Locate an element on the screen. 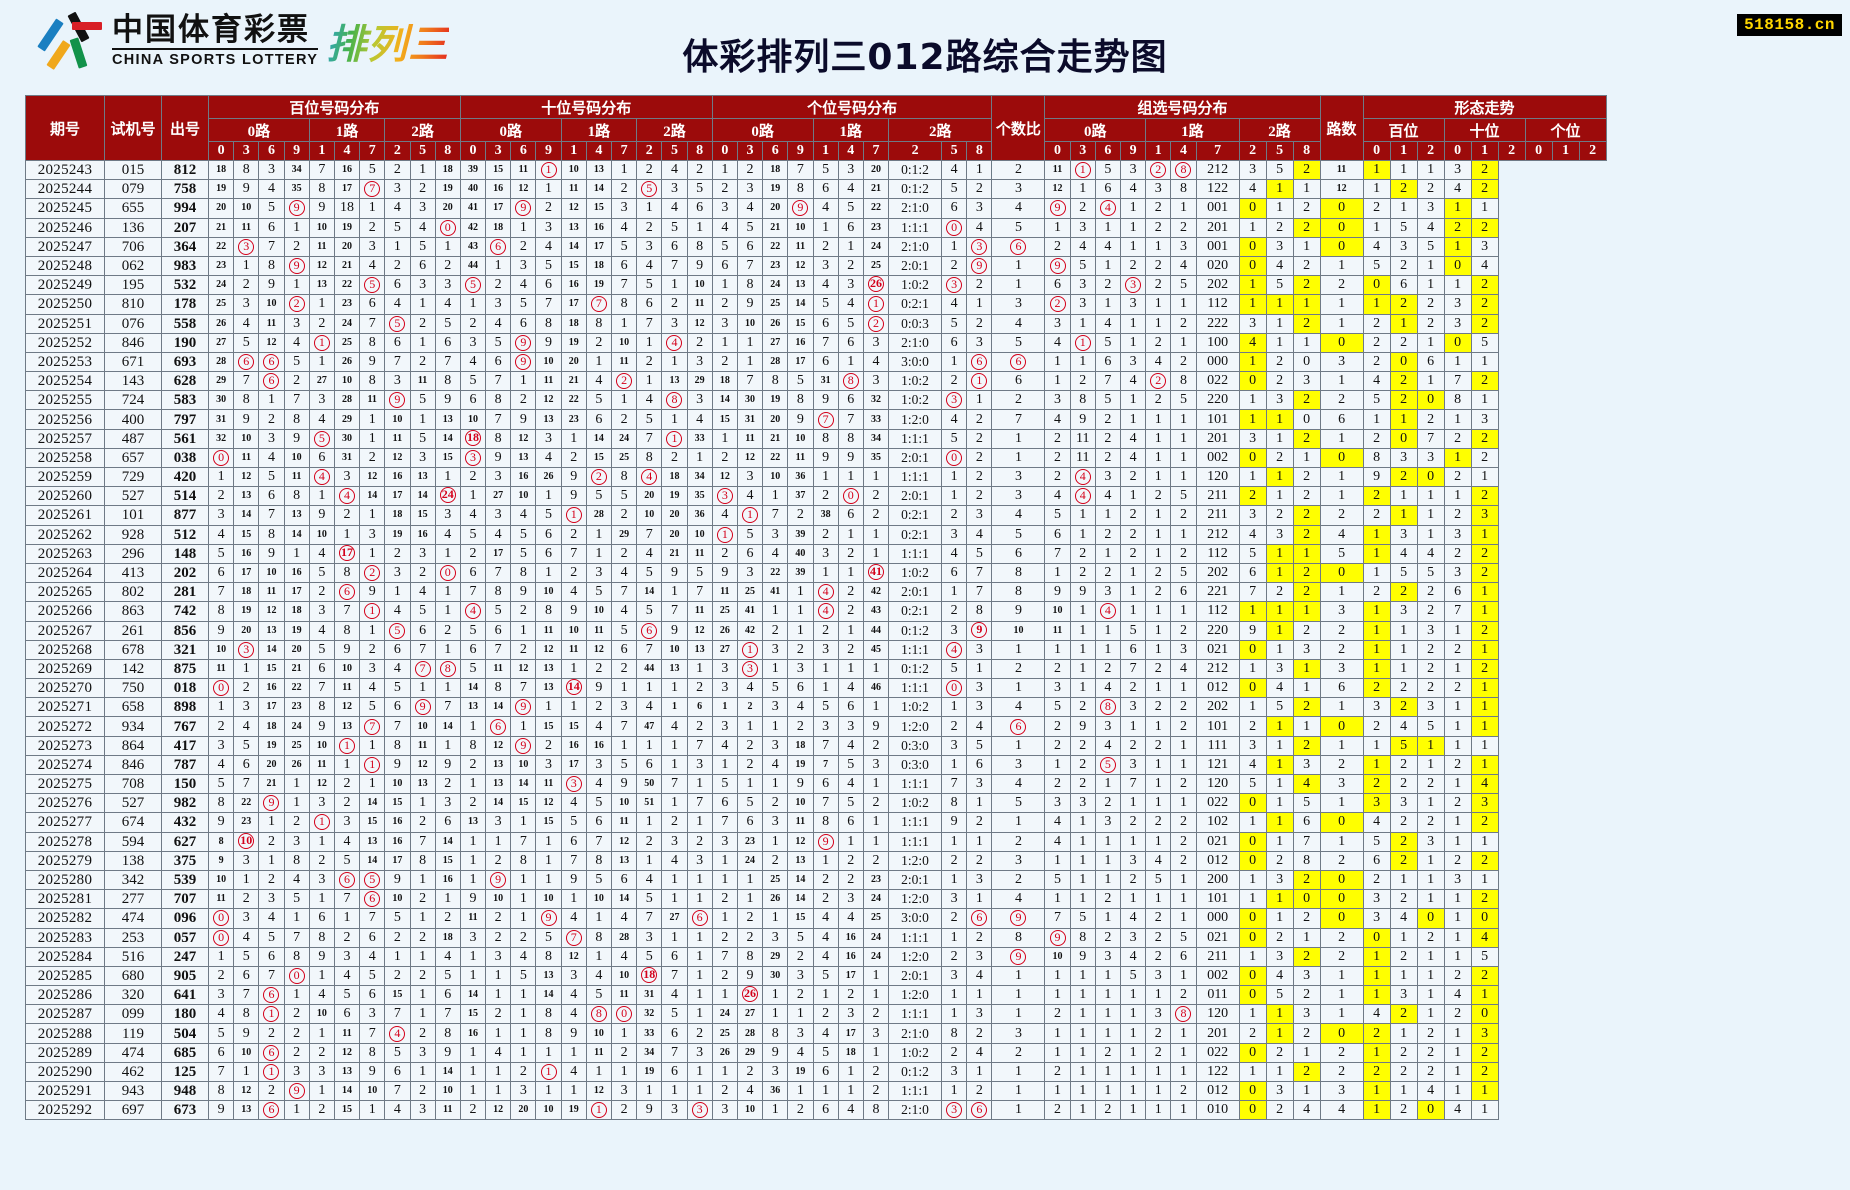 Image resolution: width=1850 pixels, height=1190 pixels. cell-trial-number: 750 is located at coordinates (133, 688).